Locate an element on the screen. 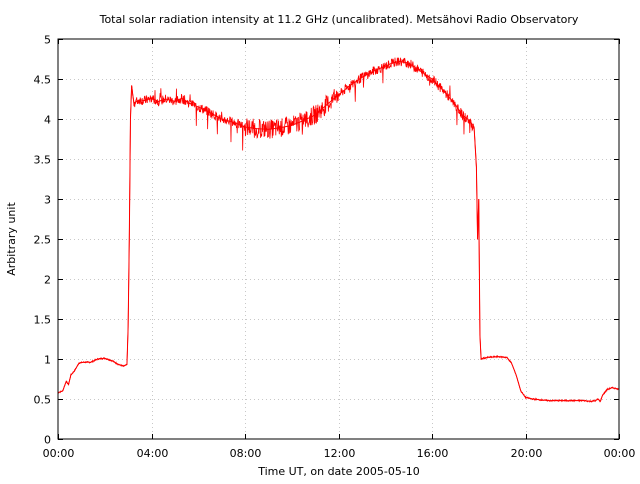 This screenshot has width=640, height=484. y-tick-label: 3 is located at coordinates (47, 200).